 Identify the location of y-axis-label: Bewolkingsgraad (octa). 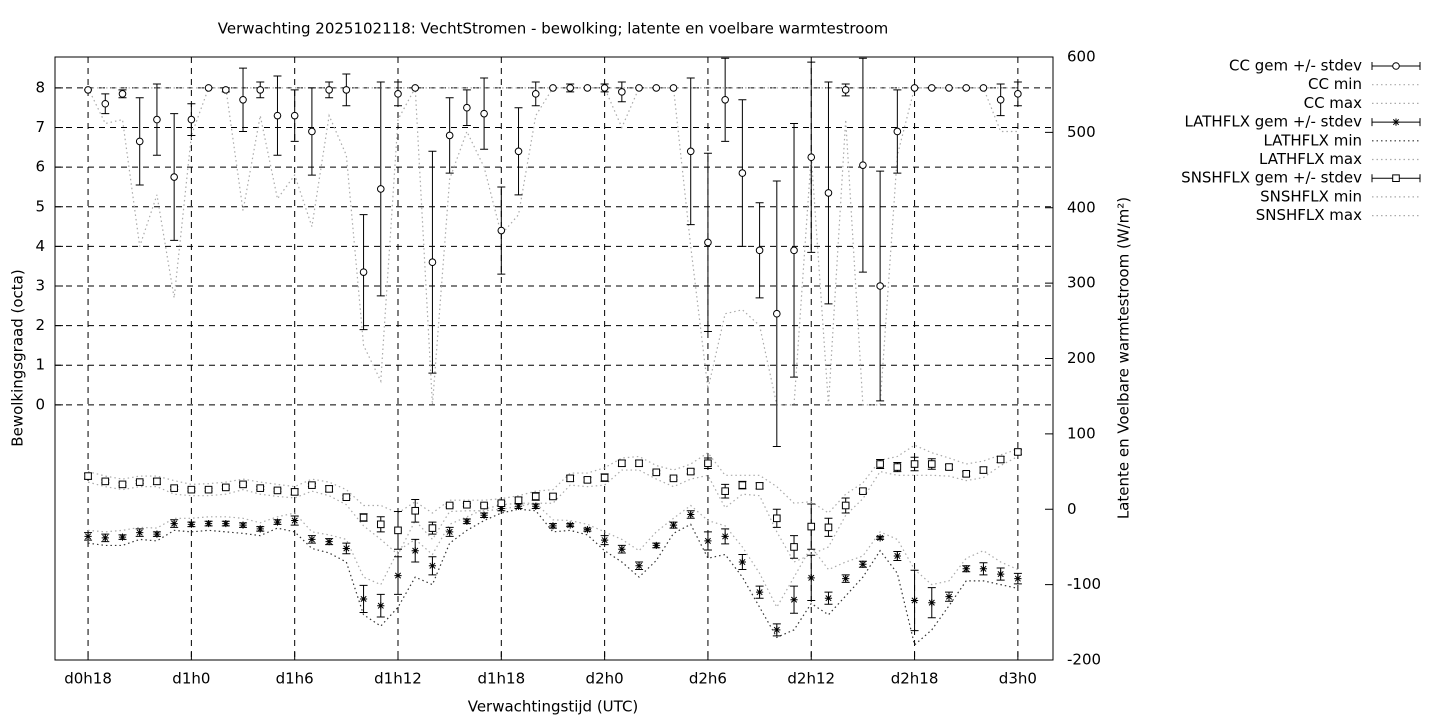
(18, 357).